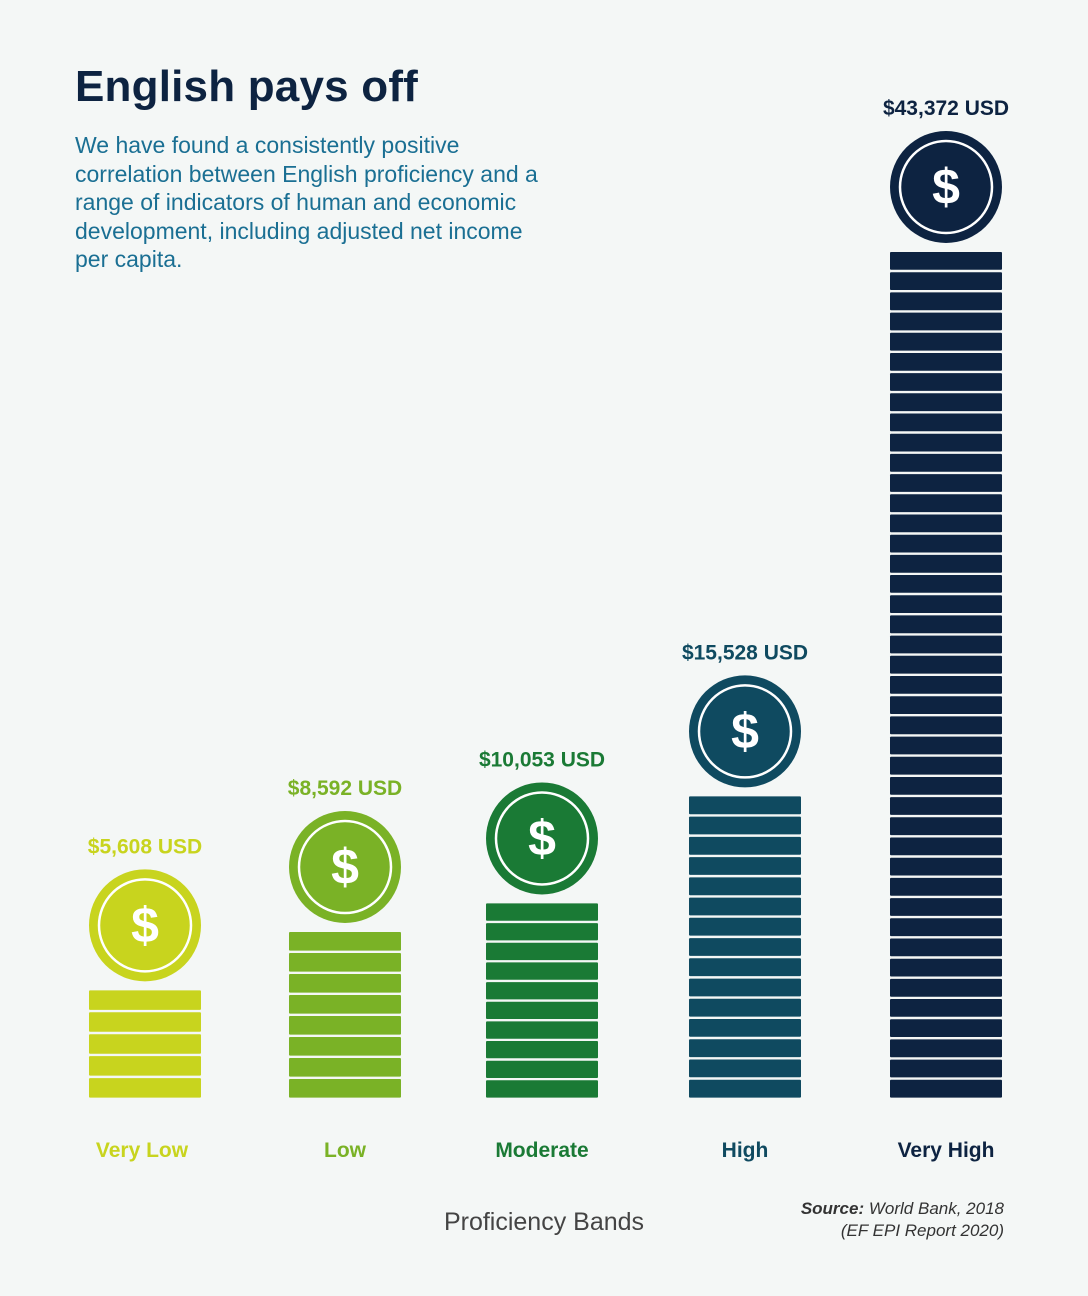 This screenshot has width=1088, height=1296. Describe the element at coordinates (345, 1150) in the screenshot. I see `category-label: Low` at that location.